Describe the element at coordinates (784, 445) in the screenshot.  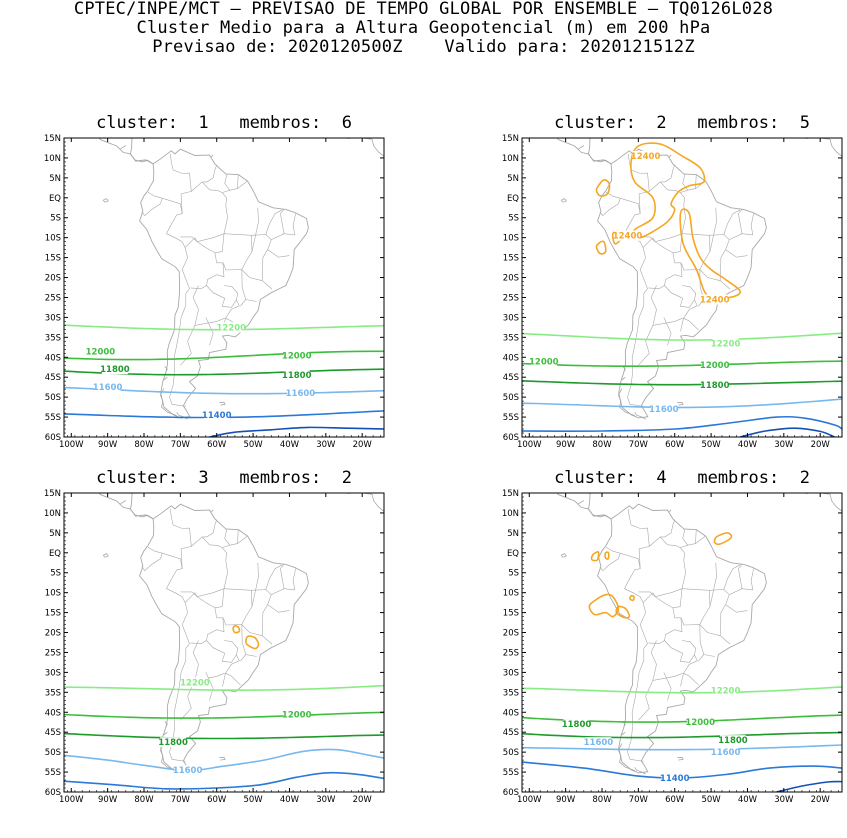
I see `lon-tick-label: 30W` at that location.